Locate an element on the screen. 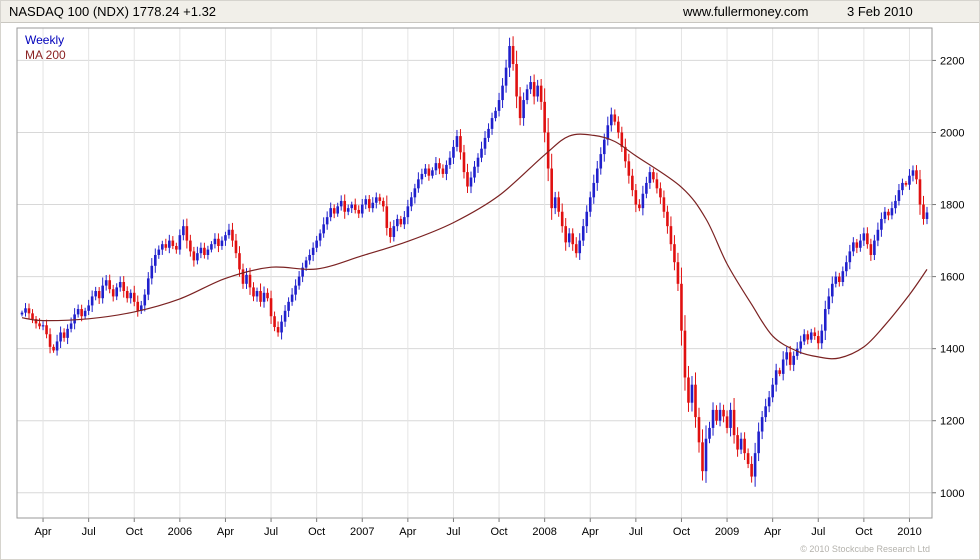 Image resolution: width=980 pixels, height=560 pixels. svg-text: 2200 is located at coordinates (952, 61).